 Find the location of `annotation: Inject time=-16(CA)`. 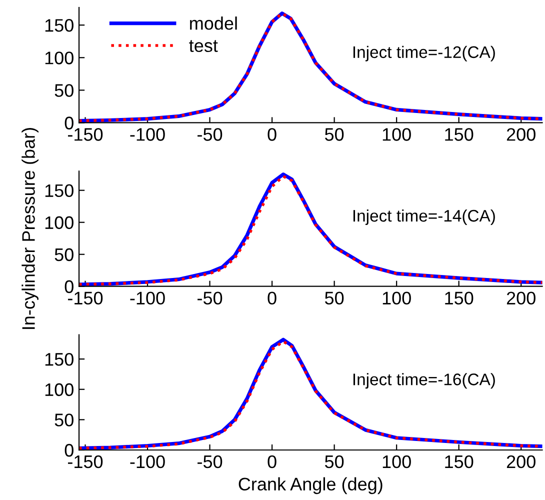

annotation: Inject time=-16(CA) is located at coordinates (424, 381).